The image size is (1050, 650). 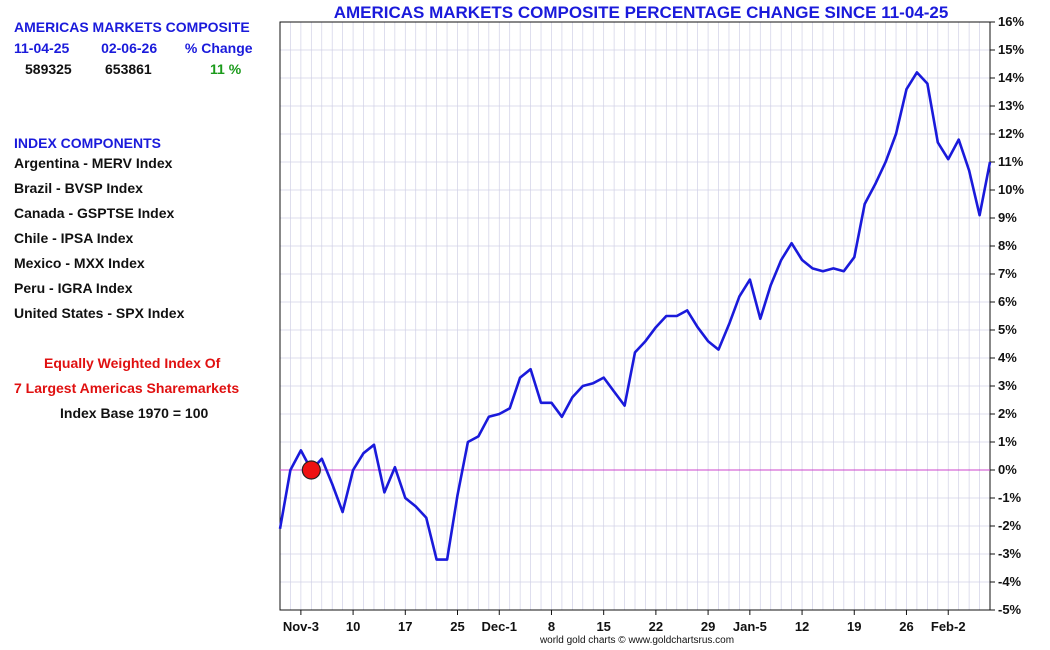 What do you see at coordinates (1007, 413) in the screenshot?
I see `y-tick-label: 2%` at bounding box center [1007, 413].